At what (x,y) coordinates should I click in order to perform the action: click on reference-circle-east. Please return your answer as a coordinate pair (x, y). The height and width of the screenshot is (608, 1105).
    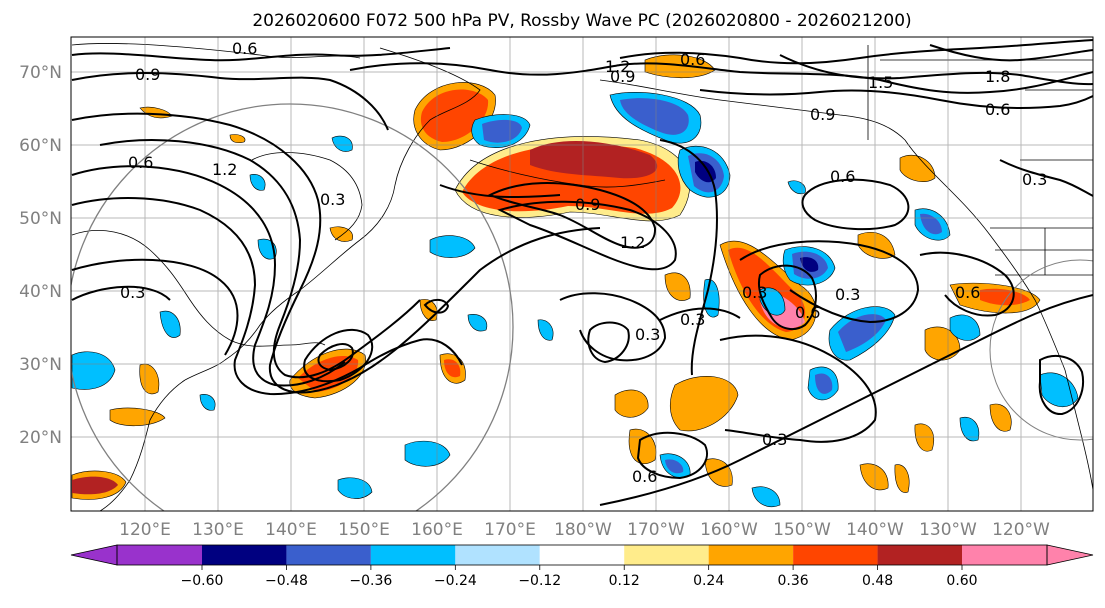
    Looking at the image, I should click on (1041, 350).